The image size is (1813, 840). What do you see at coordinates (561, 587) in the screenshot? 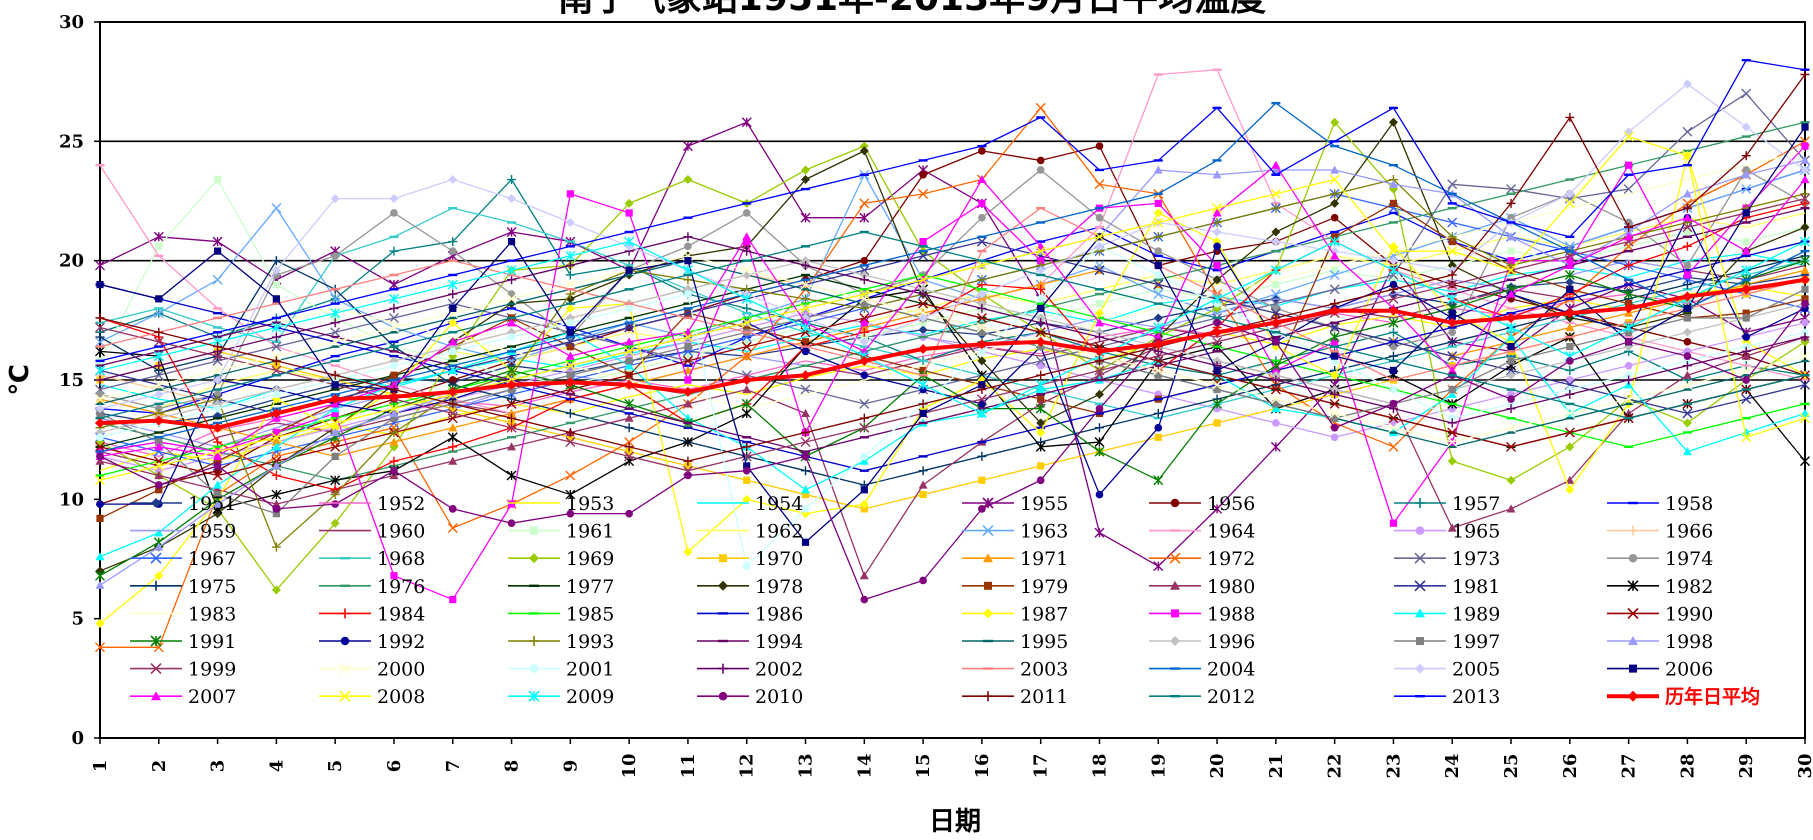
I see `legend-item-1977: 1977` at bounding box center [561, 587].